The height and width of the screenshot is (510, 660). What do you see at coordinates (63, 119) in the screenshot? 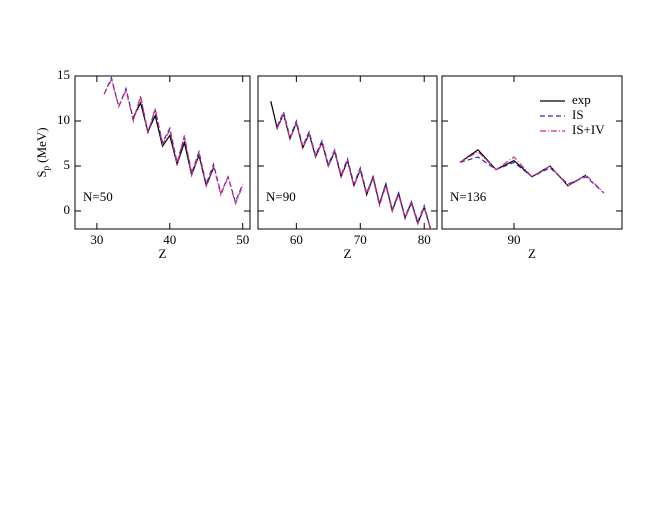
I see `y-tick-label: 10` at bounding box center [63, 119].